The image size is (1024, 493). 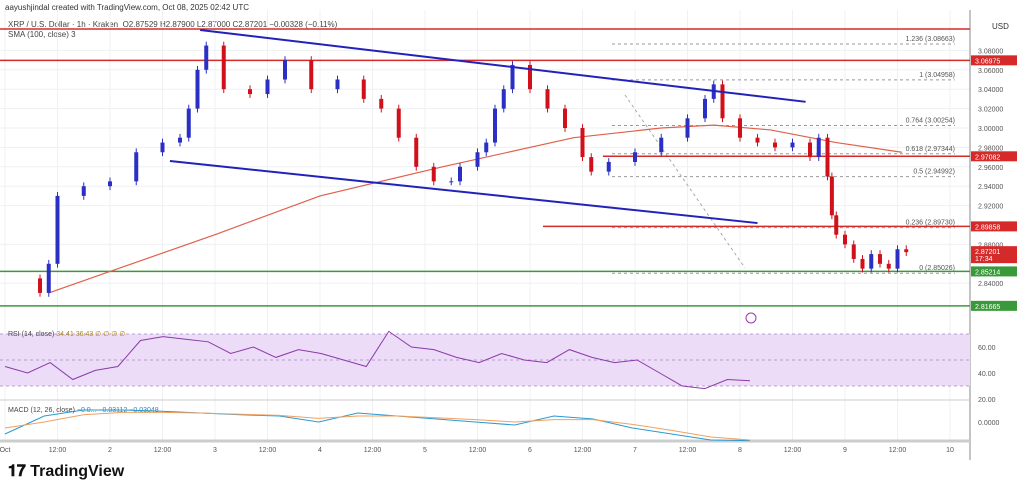 What do you see at coordinates (215, 450) in the screenshot?
I see `time-tick-label: 3` at bounding box center [215, 450].